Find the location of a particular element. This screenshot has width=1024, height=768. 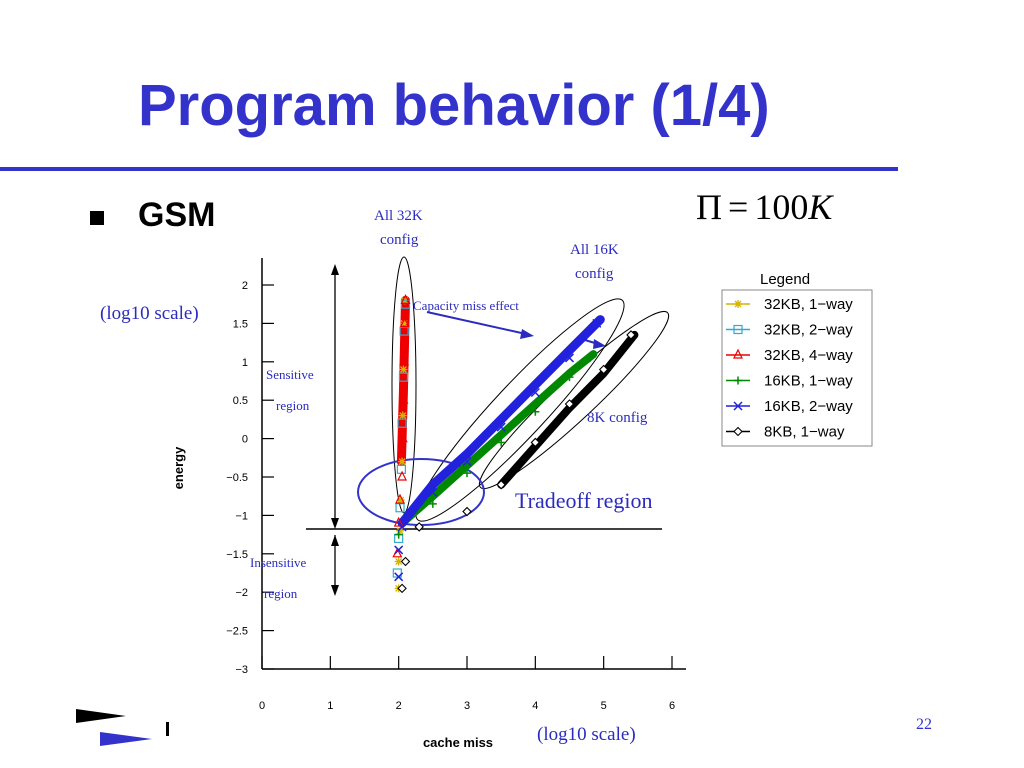

label-sensitive-region: region is located at coordinates (293, 405).